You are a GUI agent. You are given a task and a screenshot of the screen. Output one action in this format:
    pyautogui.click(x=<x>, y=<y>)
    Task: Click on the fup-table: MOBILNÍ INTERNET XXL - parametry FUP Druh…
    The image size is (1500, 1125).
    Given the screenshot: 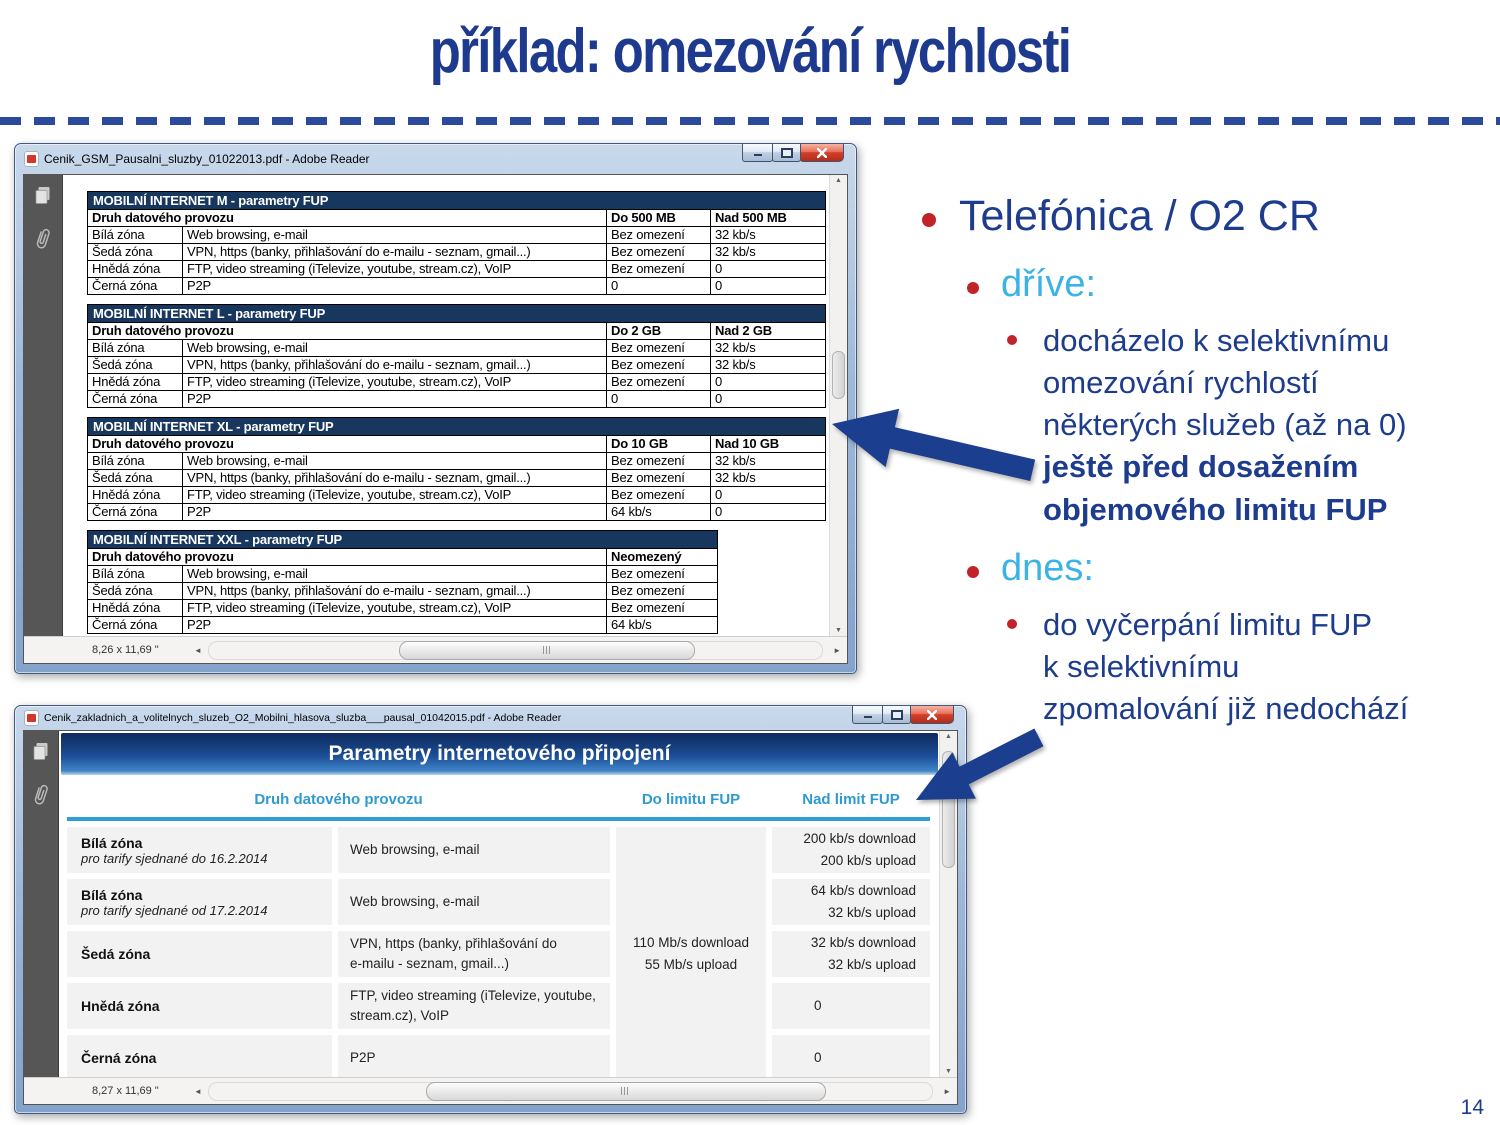 What is the action you would take?
    pyautogui.click(x=402, y=582)
    